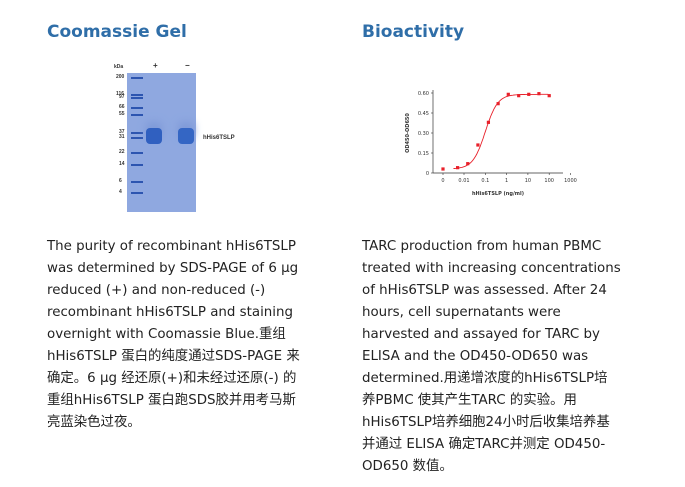 The image size is (685, 487). Describe the element at coordinates (506, 181) in the screenshot. I see `x-tick-label: 1` at that location.